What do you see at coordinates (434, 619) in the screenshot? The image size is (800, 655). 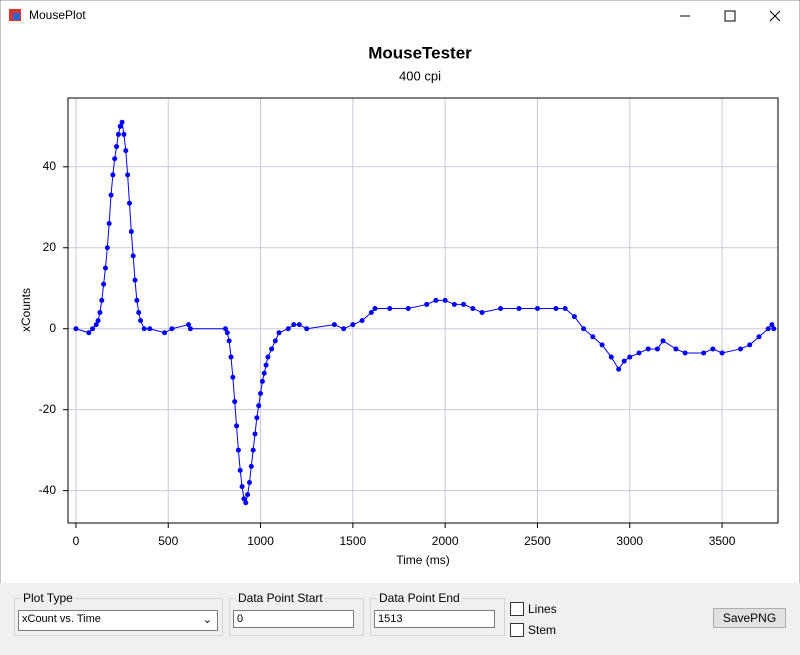 I see `end-input: 1513` at bounding box center [434, 619].